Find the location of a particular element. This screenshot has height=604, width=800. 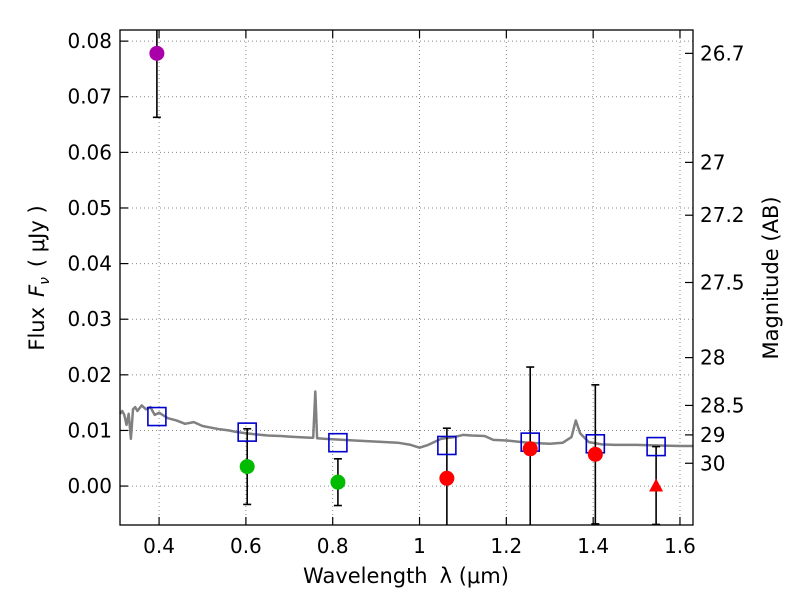

magnitude-tick-label: 27.2 is located at coordinates (722, 215).